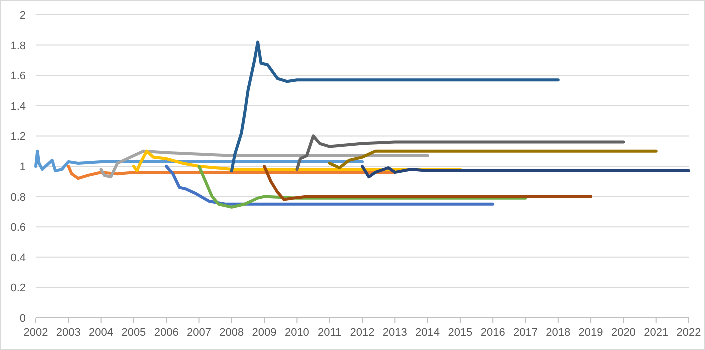 Image resolution: width=705 pixels, height=350 pixels. What do you see at coordinates (18, 76) in the screenshot?
I see `y-tick-label: 1.6` at bounding box center [18, 76].